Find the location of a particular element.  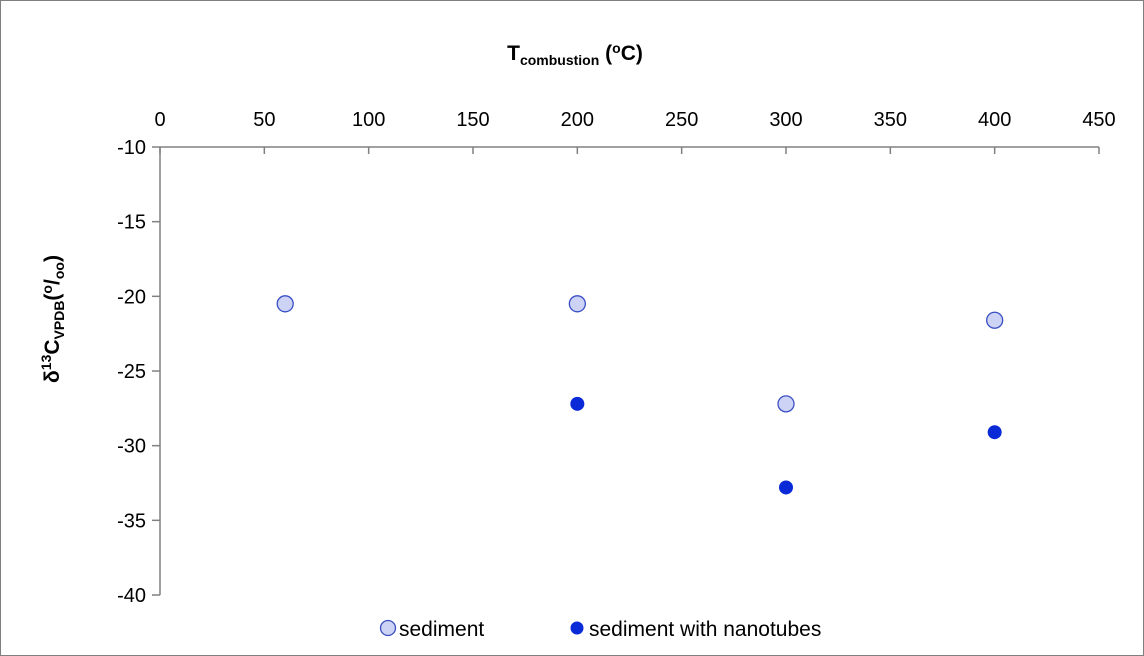

x-tick-label: 0 is located at coordinates (159, 120).